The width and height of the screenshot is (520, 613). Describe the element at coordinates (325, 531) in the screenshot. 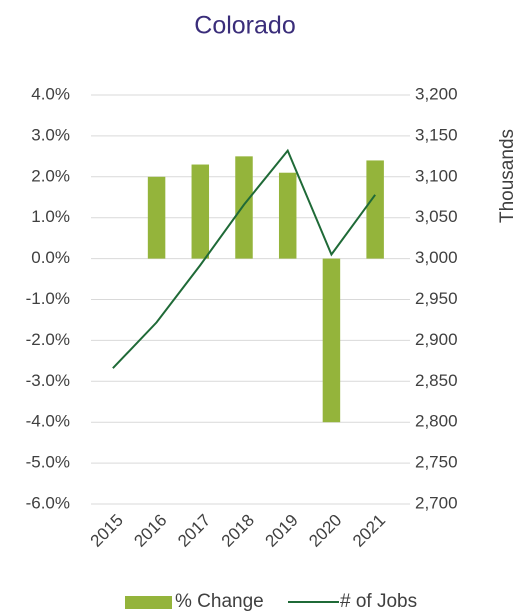

I see `x-tick-label: 2020` at that location.